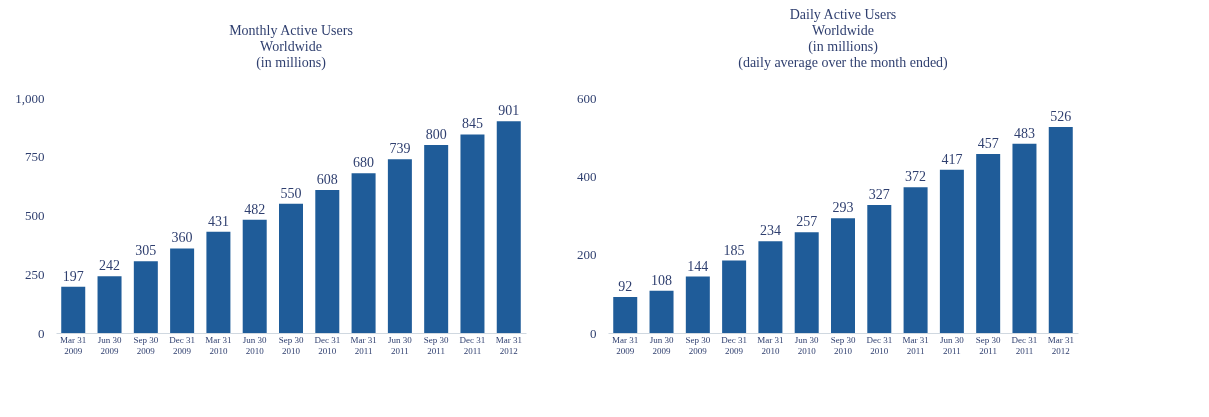  Describe the element at coordinates (952, 159) in the screenshot. I see `data-label: 417` at that location.